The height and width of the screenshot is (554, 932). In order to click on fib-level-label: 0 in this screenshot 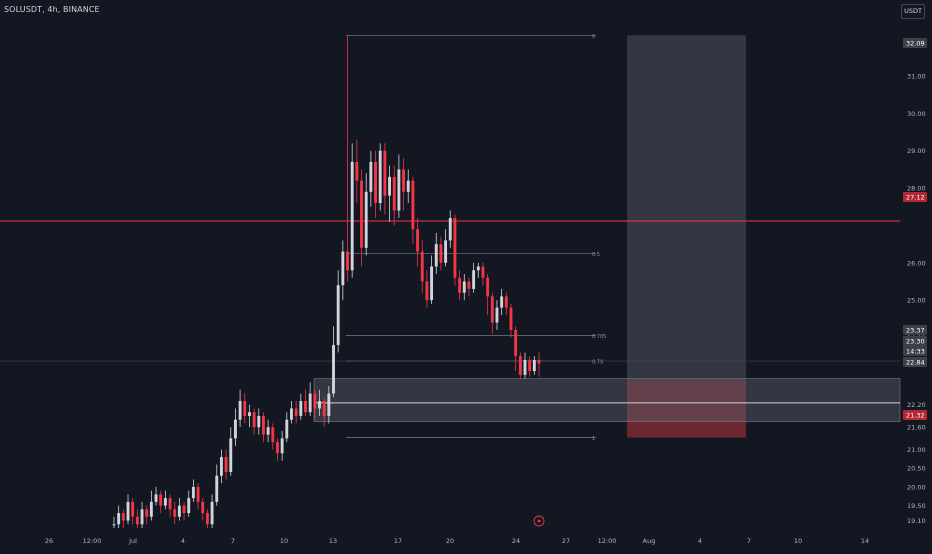, I will do `click(593, 37)`.